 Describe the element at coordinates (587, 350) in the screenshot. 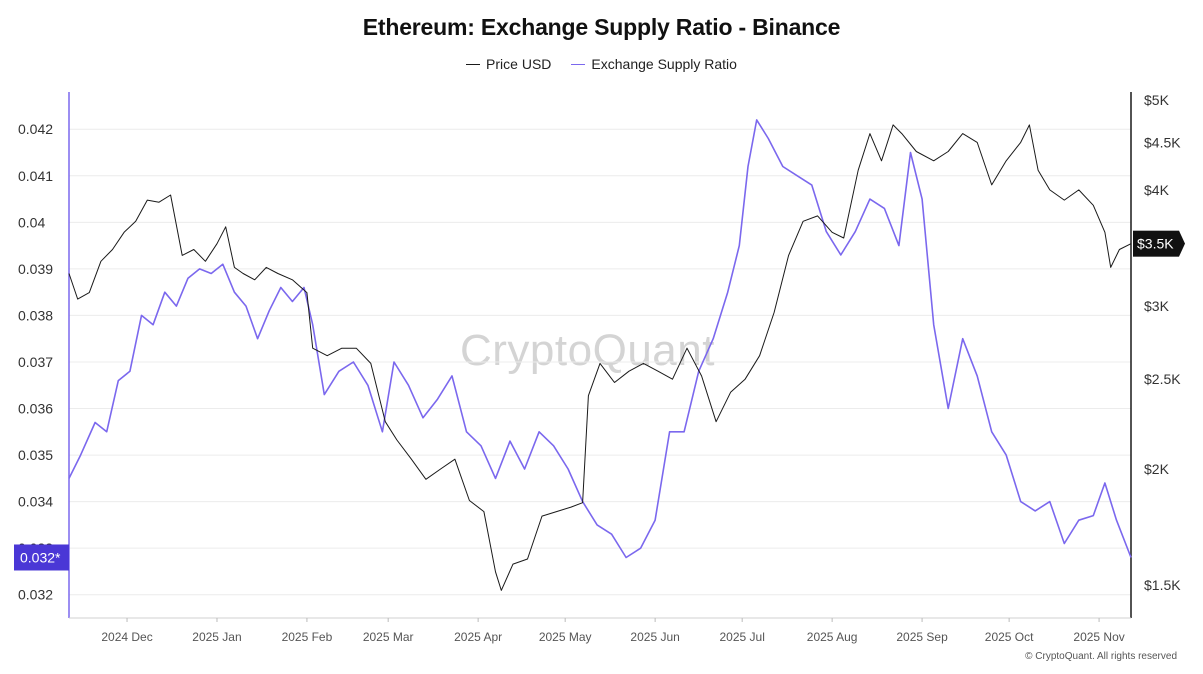

I see `watermark: CryptoQuant` at that location.